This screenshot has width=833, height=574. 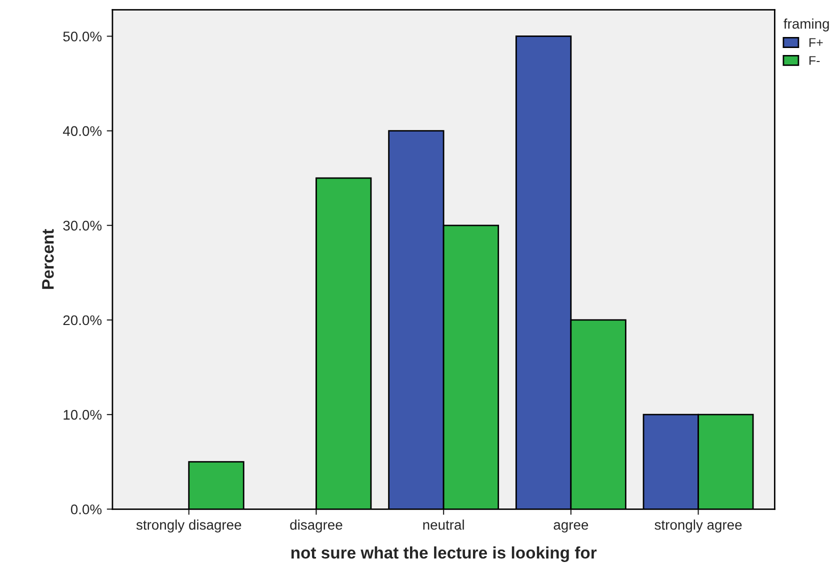 I want to click on y-axis-title: Percent, so click(x=48, y=259).